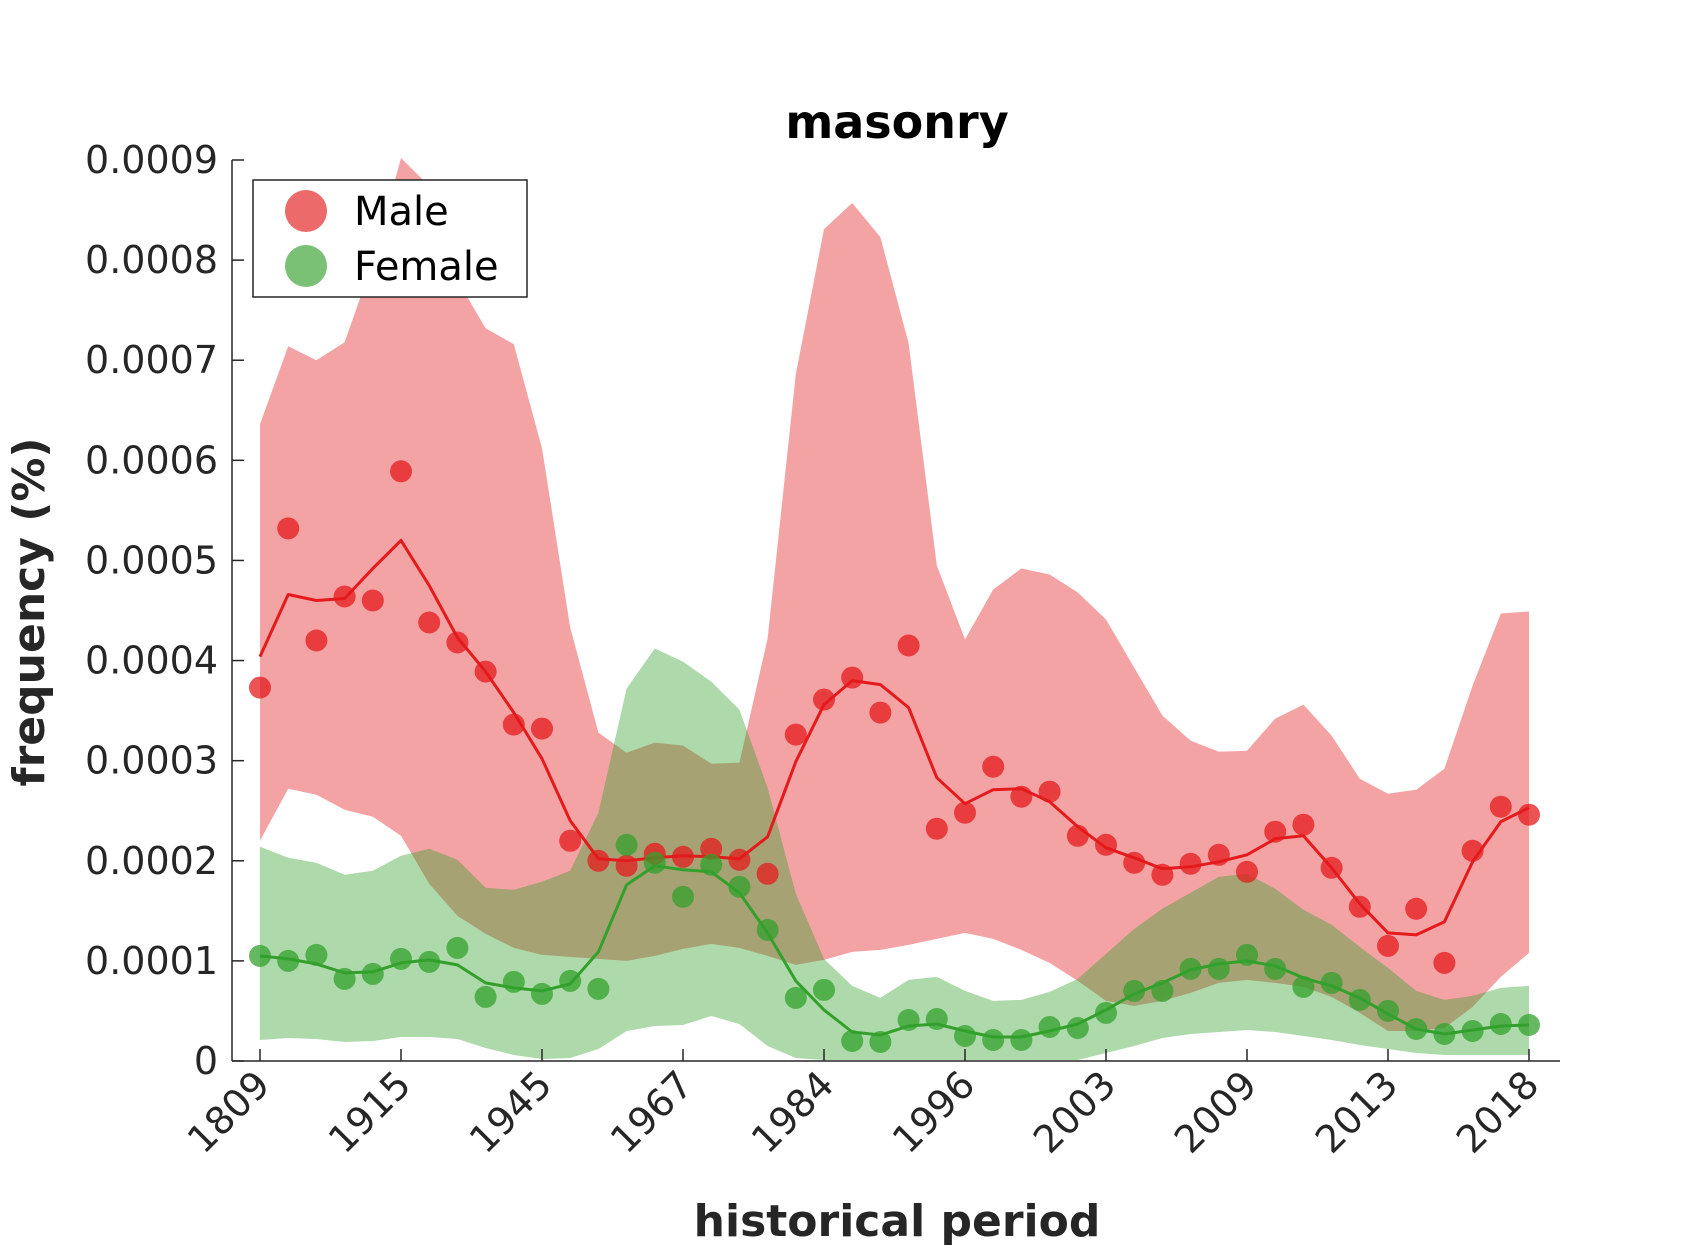 This screenshot has height=1246, width=1700. I want to click on legend-marker-male, so click(306, 211).